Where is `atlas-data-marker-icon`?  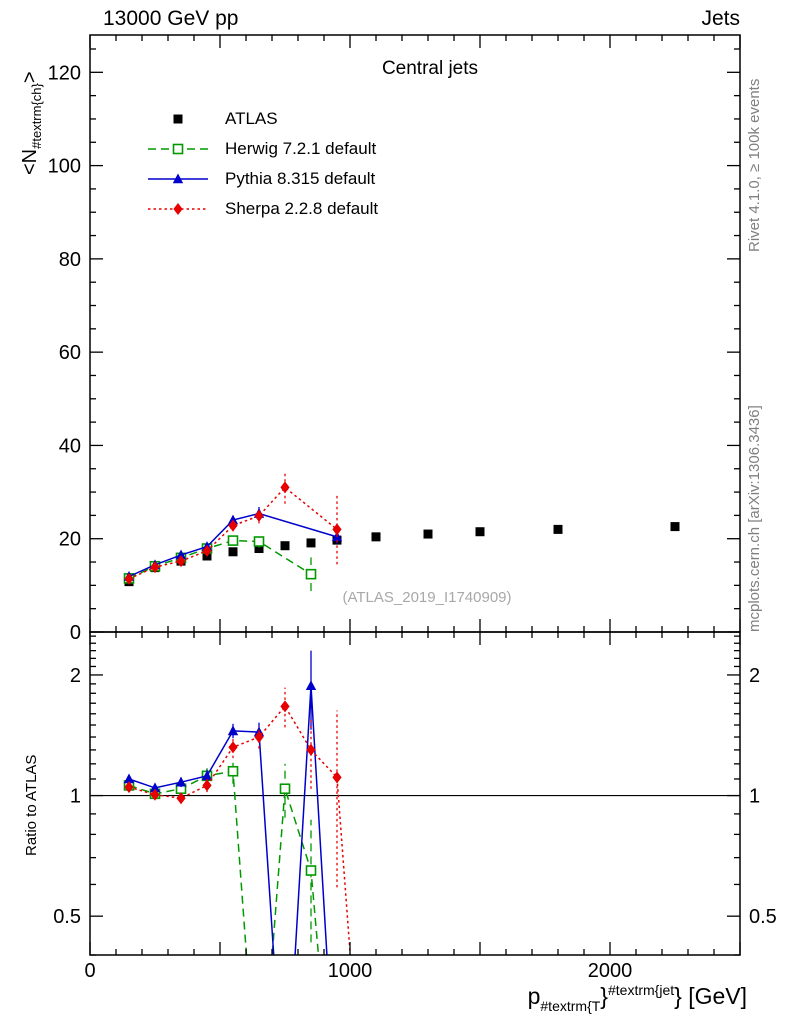 atlas-data-marker-icon is located at coordinates (178, 119).